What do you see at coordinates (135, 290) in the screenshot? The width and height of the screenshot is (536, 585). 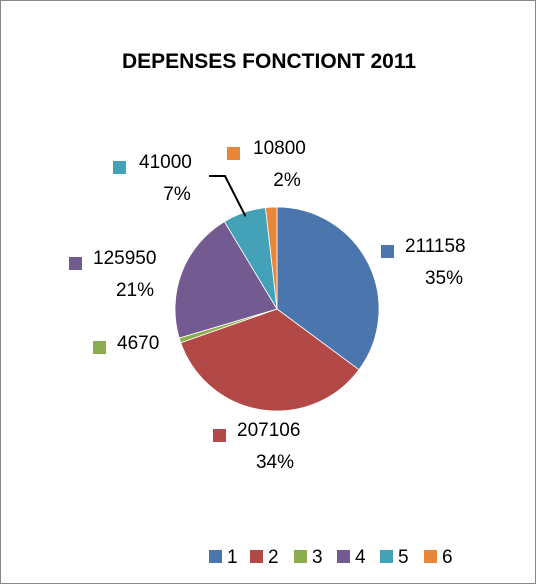 I see `data-label-percent-4: 21%` at bounding box center [135, 290].